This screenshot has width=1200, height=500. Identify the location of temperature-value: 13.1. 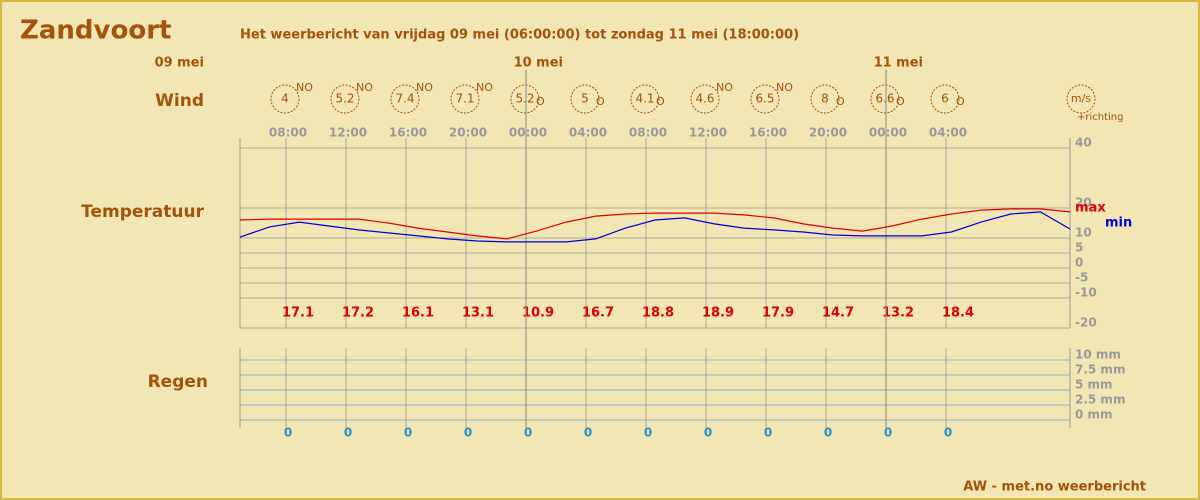
(478, 313).